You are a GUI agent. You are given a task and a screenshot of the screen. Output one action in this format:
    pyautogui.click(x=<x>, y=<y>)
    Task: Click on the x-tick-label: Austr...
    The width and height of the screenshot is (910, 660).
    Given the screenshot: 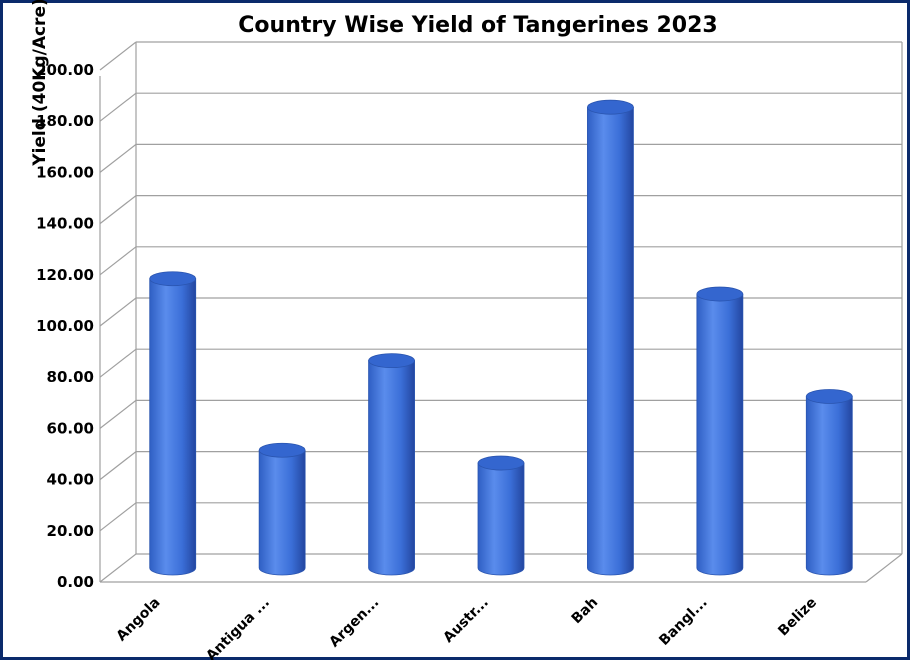 What is the action you would take?
    pyautogui.click(x=465, y=620)
    